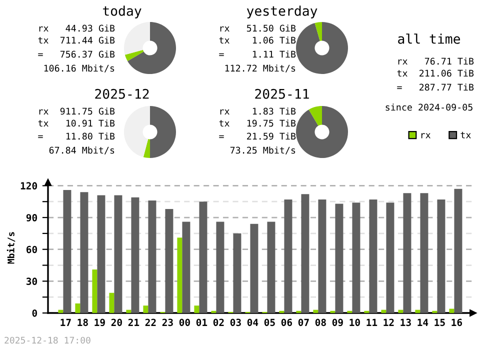  I want to click on text: rx 51.50 GiB, so click(258, 28).